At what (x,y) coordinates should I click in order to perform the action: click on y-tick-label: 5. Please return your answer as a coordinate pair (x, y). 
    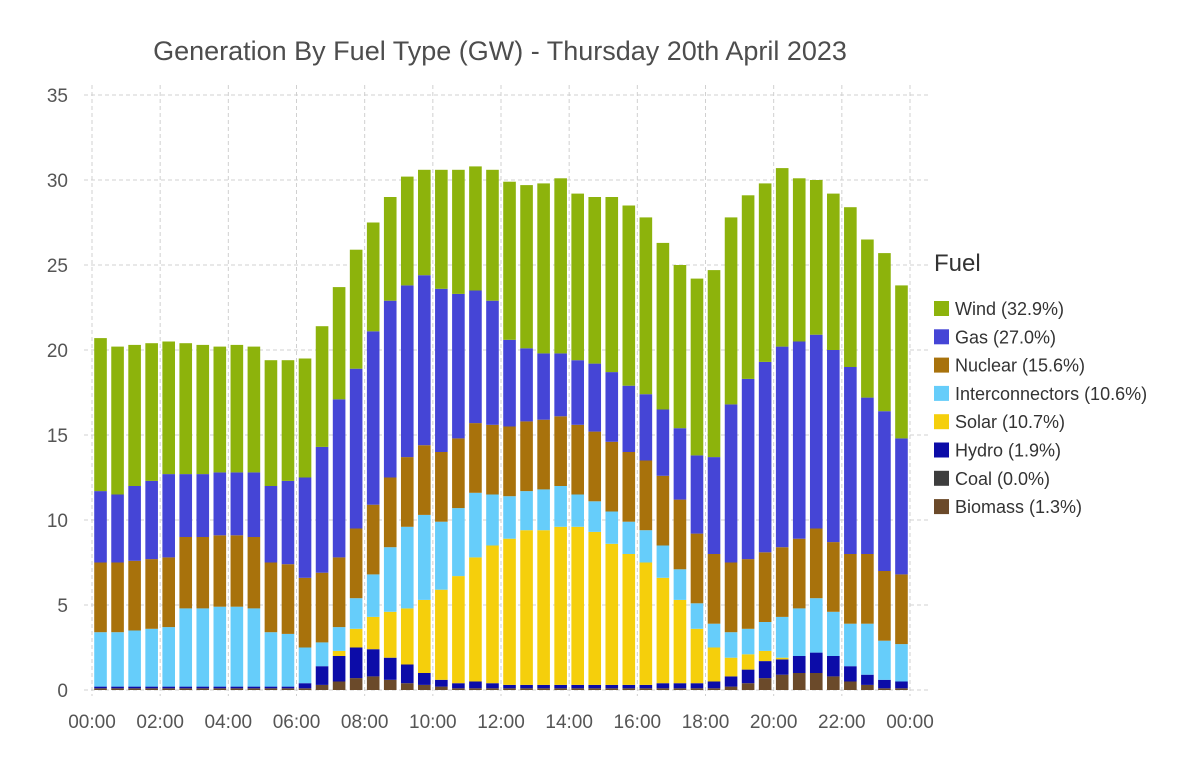
    Looking at the image, I should click on (62, 606).